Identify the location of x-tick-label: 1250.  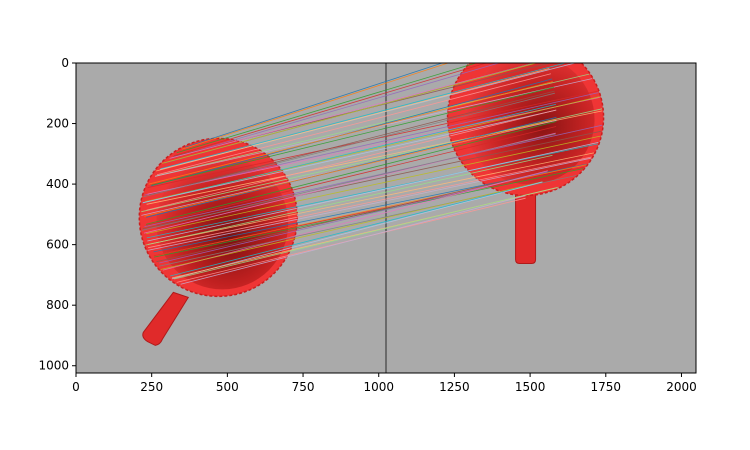
(454, 387).